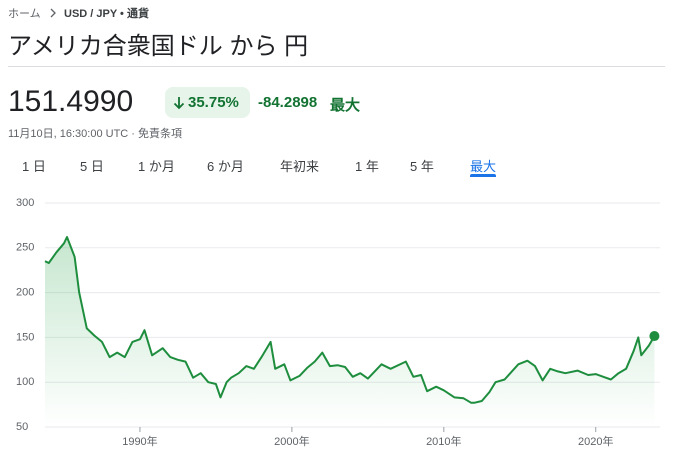  I want to click on breadcrumb-chevron, so click(53, 13).